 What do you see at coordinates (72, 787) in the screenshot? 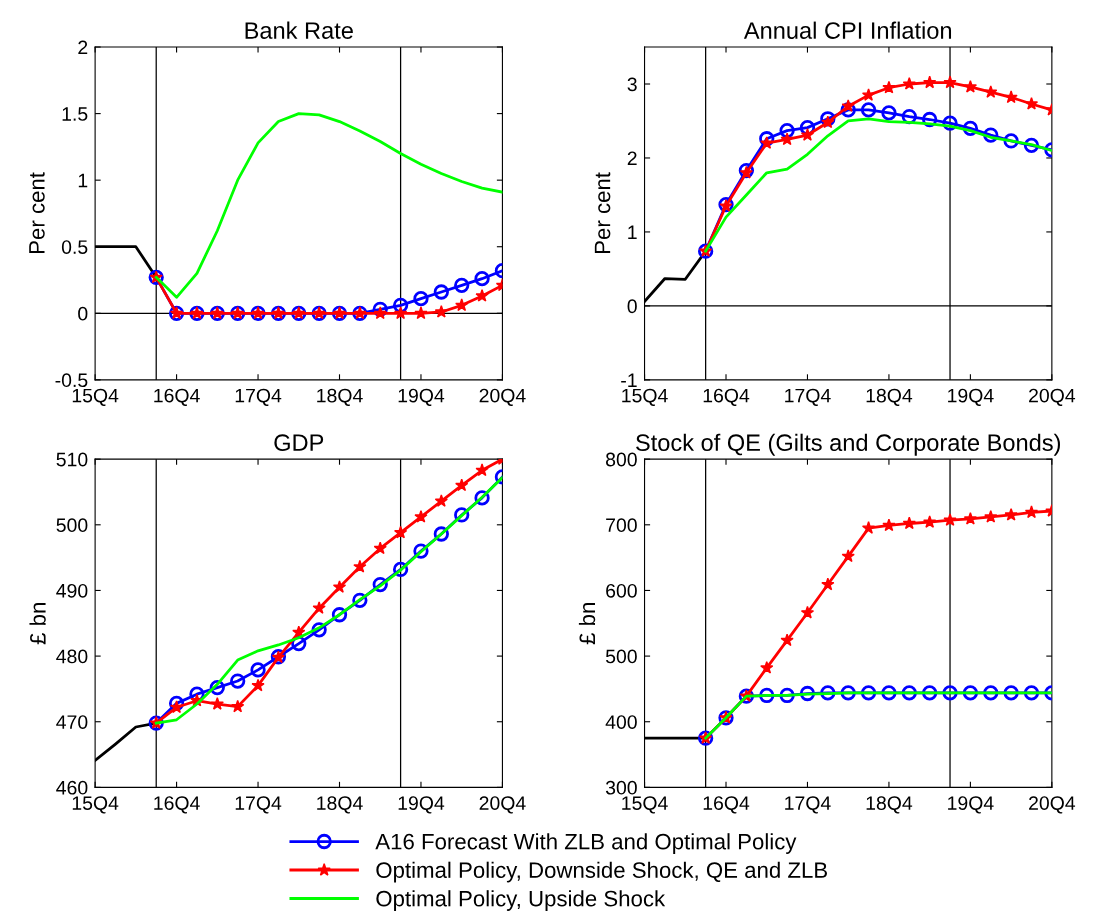
I see `y-tick-label: 460` at bounding box center [72, 787].